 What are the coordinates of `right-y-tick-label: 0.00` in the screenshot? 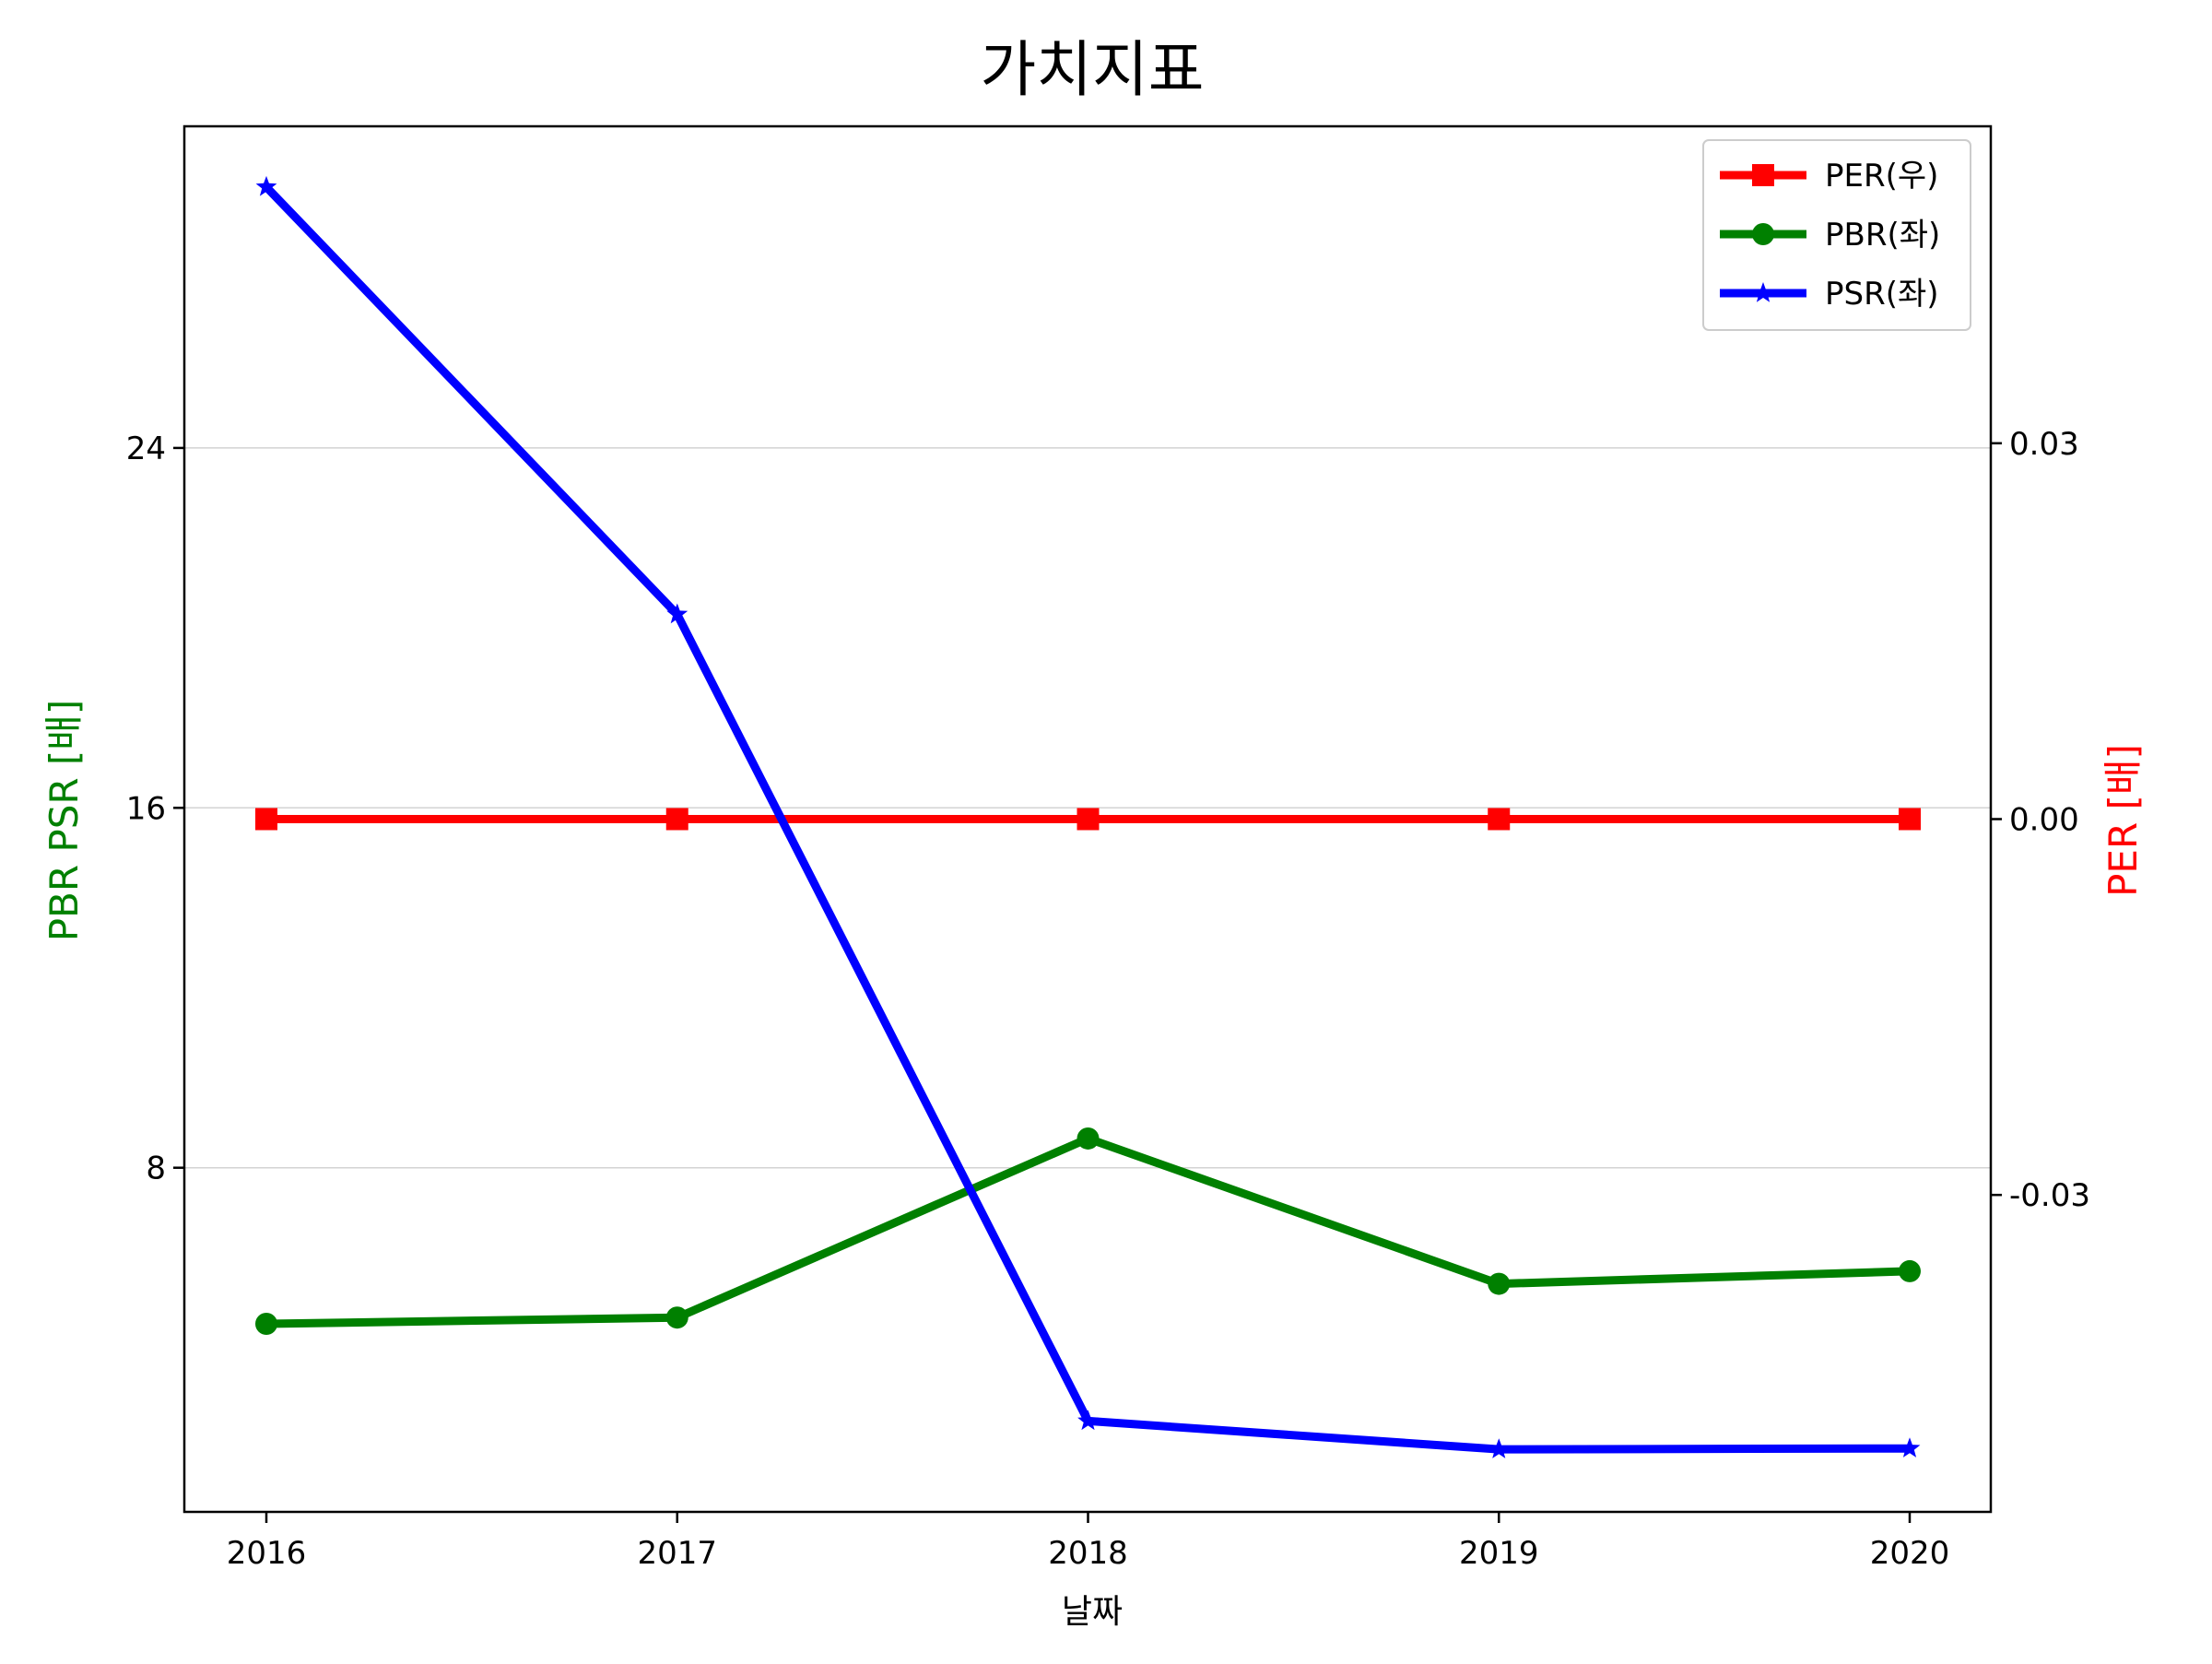 It's located at (2044, 820).